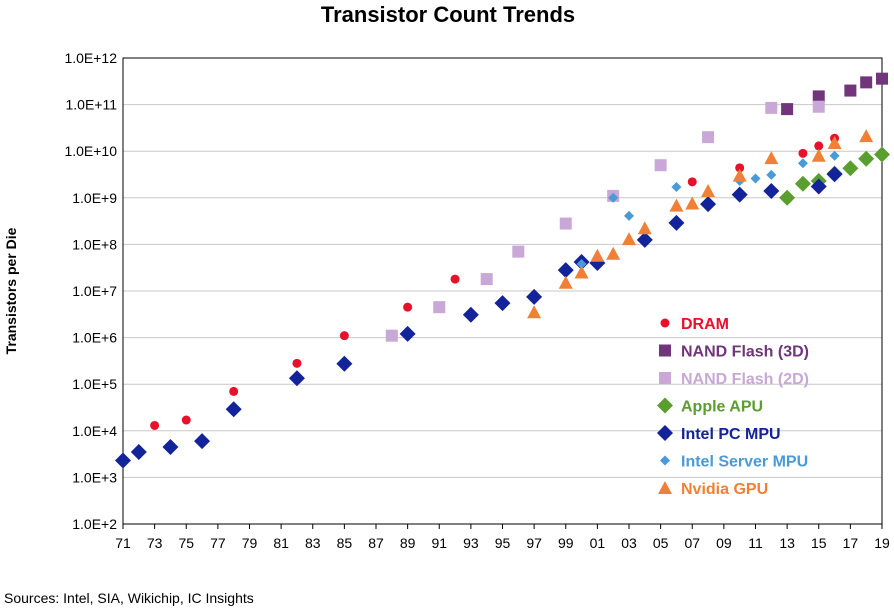 The image size is (894, 614). Describe the element at coordinates (744, 462) in the screenshot. I see `legend-label: Intel Server MPU` at that location.